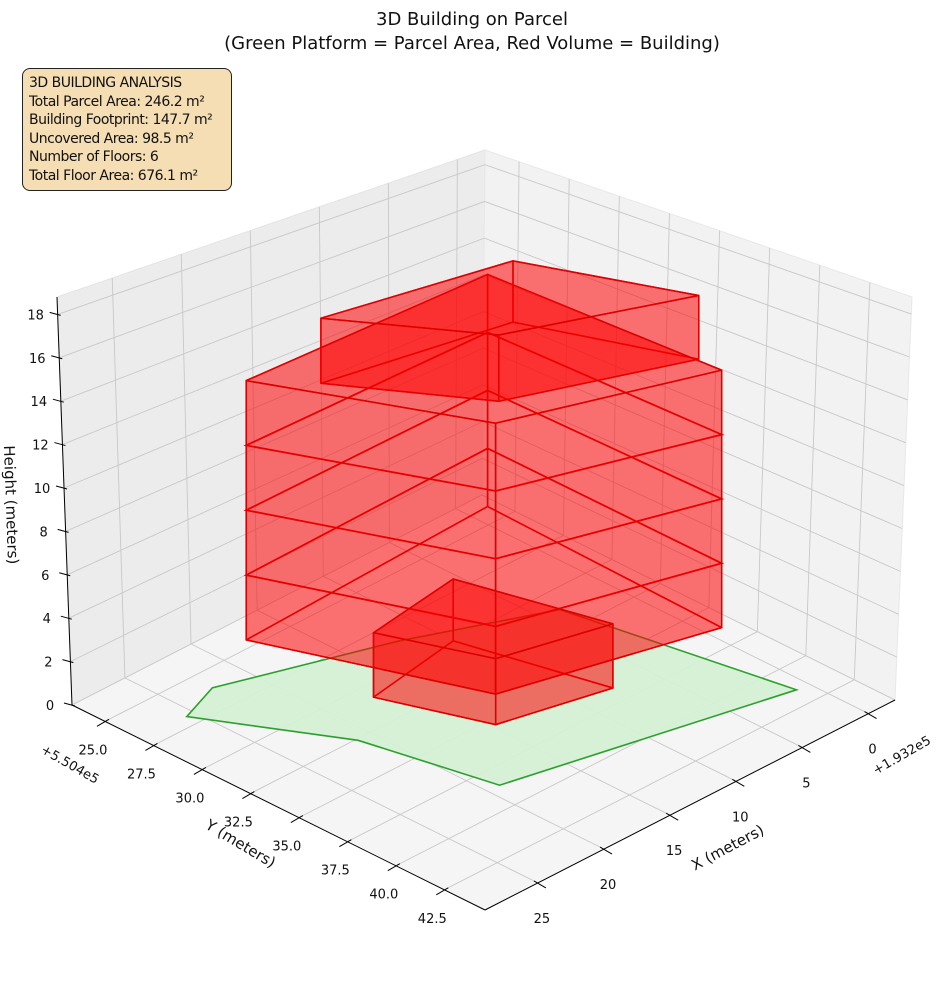 The image size is (944, 992). Describe the element at coordinates (872, 750) in the screenshot. I see `x-tick-label: 0` at that location.